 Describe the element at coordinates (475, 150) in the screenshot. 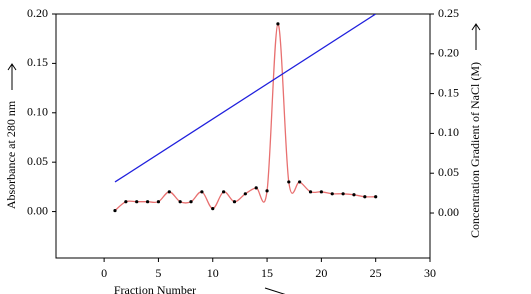

I see `y2-axis-label: Concentration Gradient of NaCl (M)` at that location.